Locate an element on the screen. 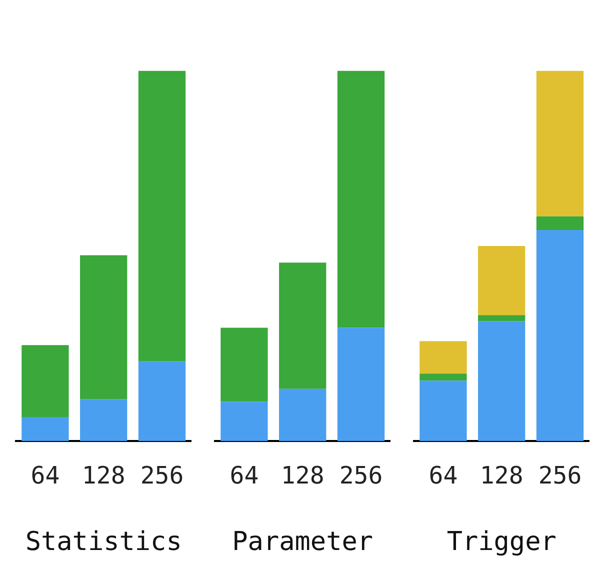 The height and width of the screenshot is (563, 615). x-axis-title: Trigger is located at coordinates (501, 542).